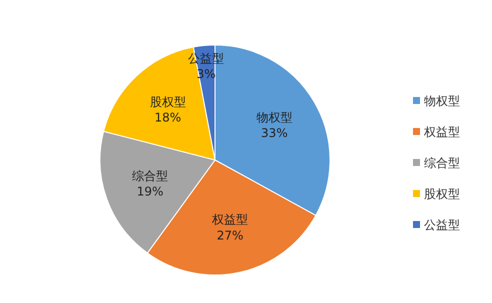 The height and width of the screenshot is (303, 492). I want to click on slice-label: 权益型, so click(229, 219).